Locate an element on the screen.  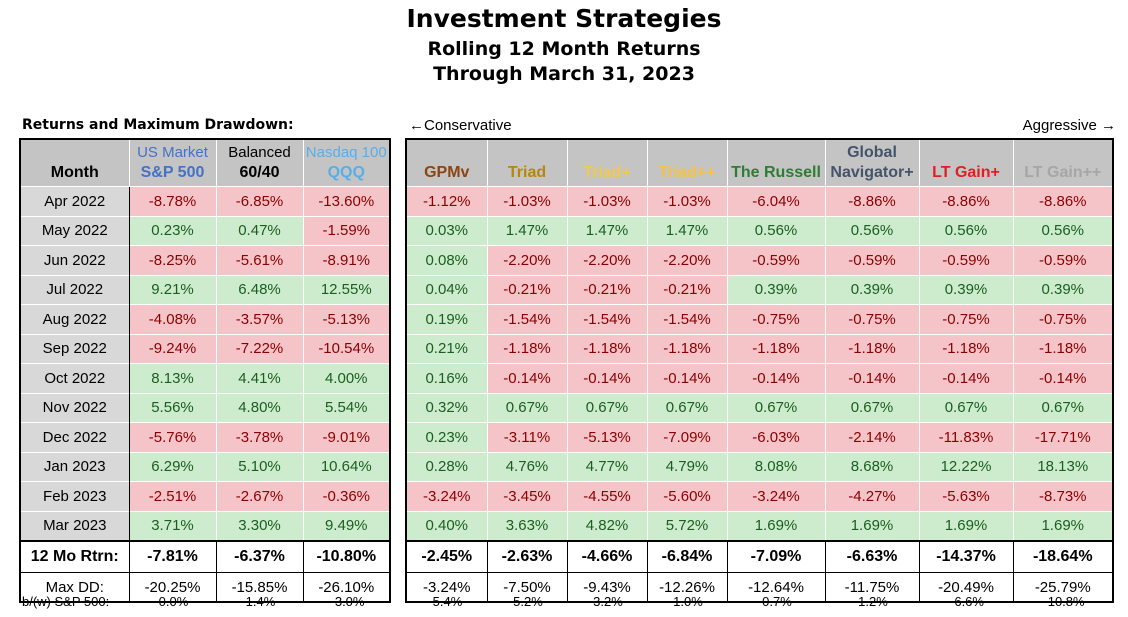
month-cell: Oct 2022 is located at coordinates (75, 378).